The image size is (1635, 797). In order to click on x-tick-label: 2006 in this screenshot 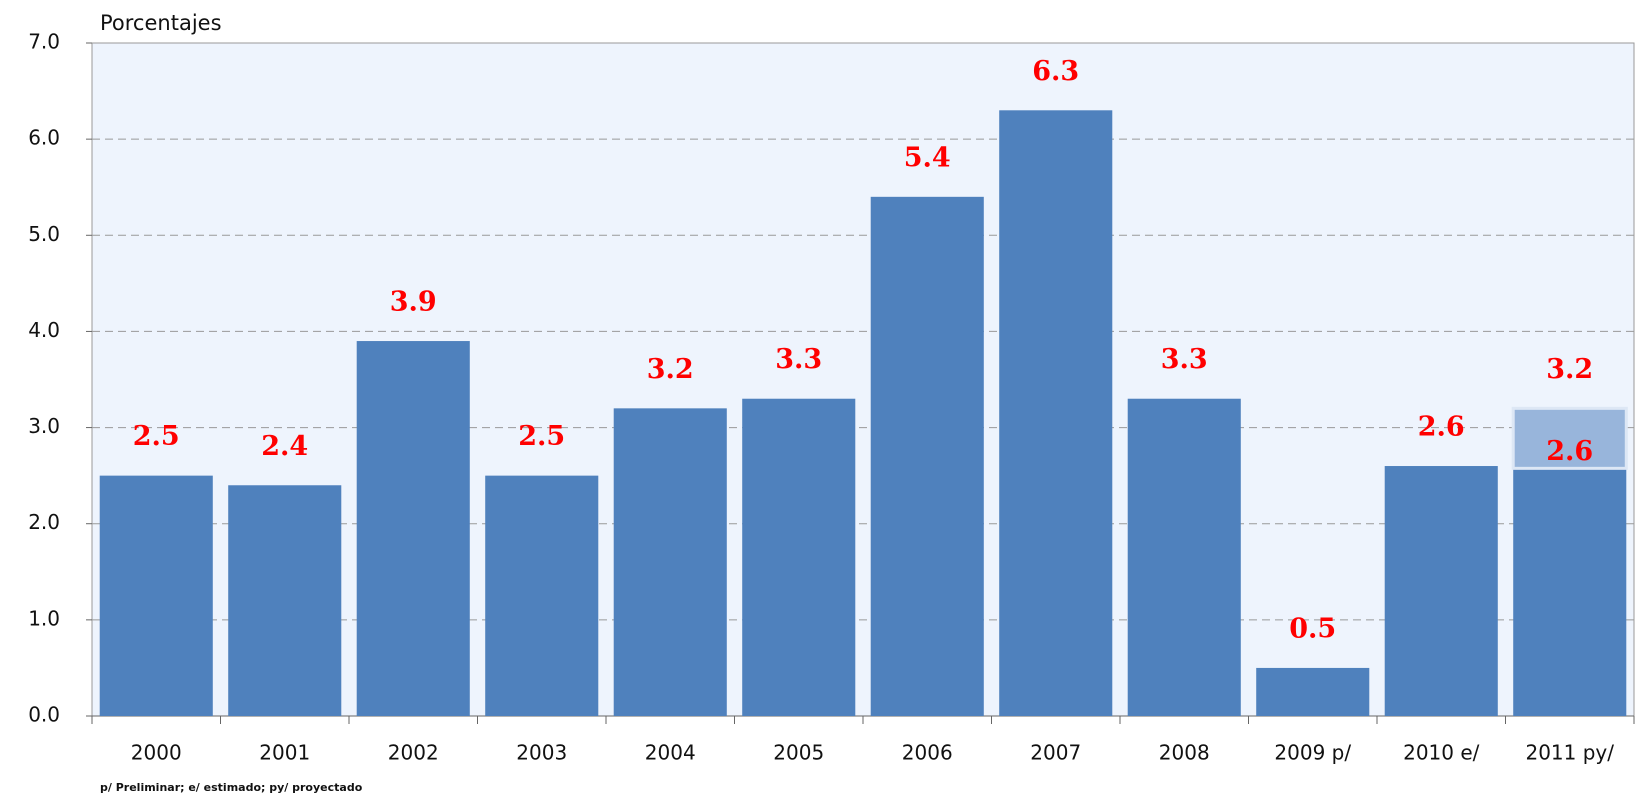, I will do `click(927, 753)`.